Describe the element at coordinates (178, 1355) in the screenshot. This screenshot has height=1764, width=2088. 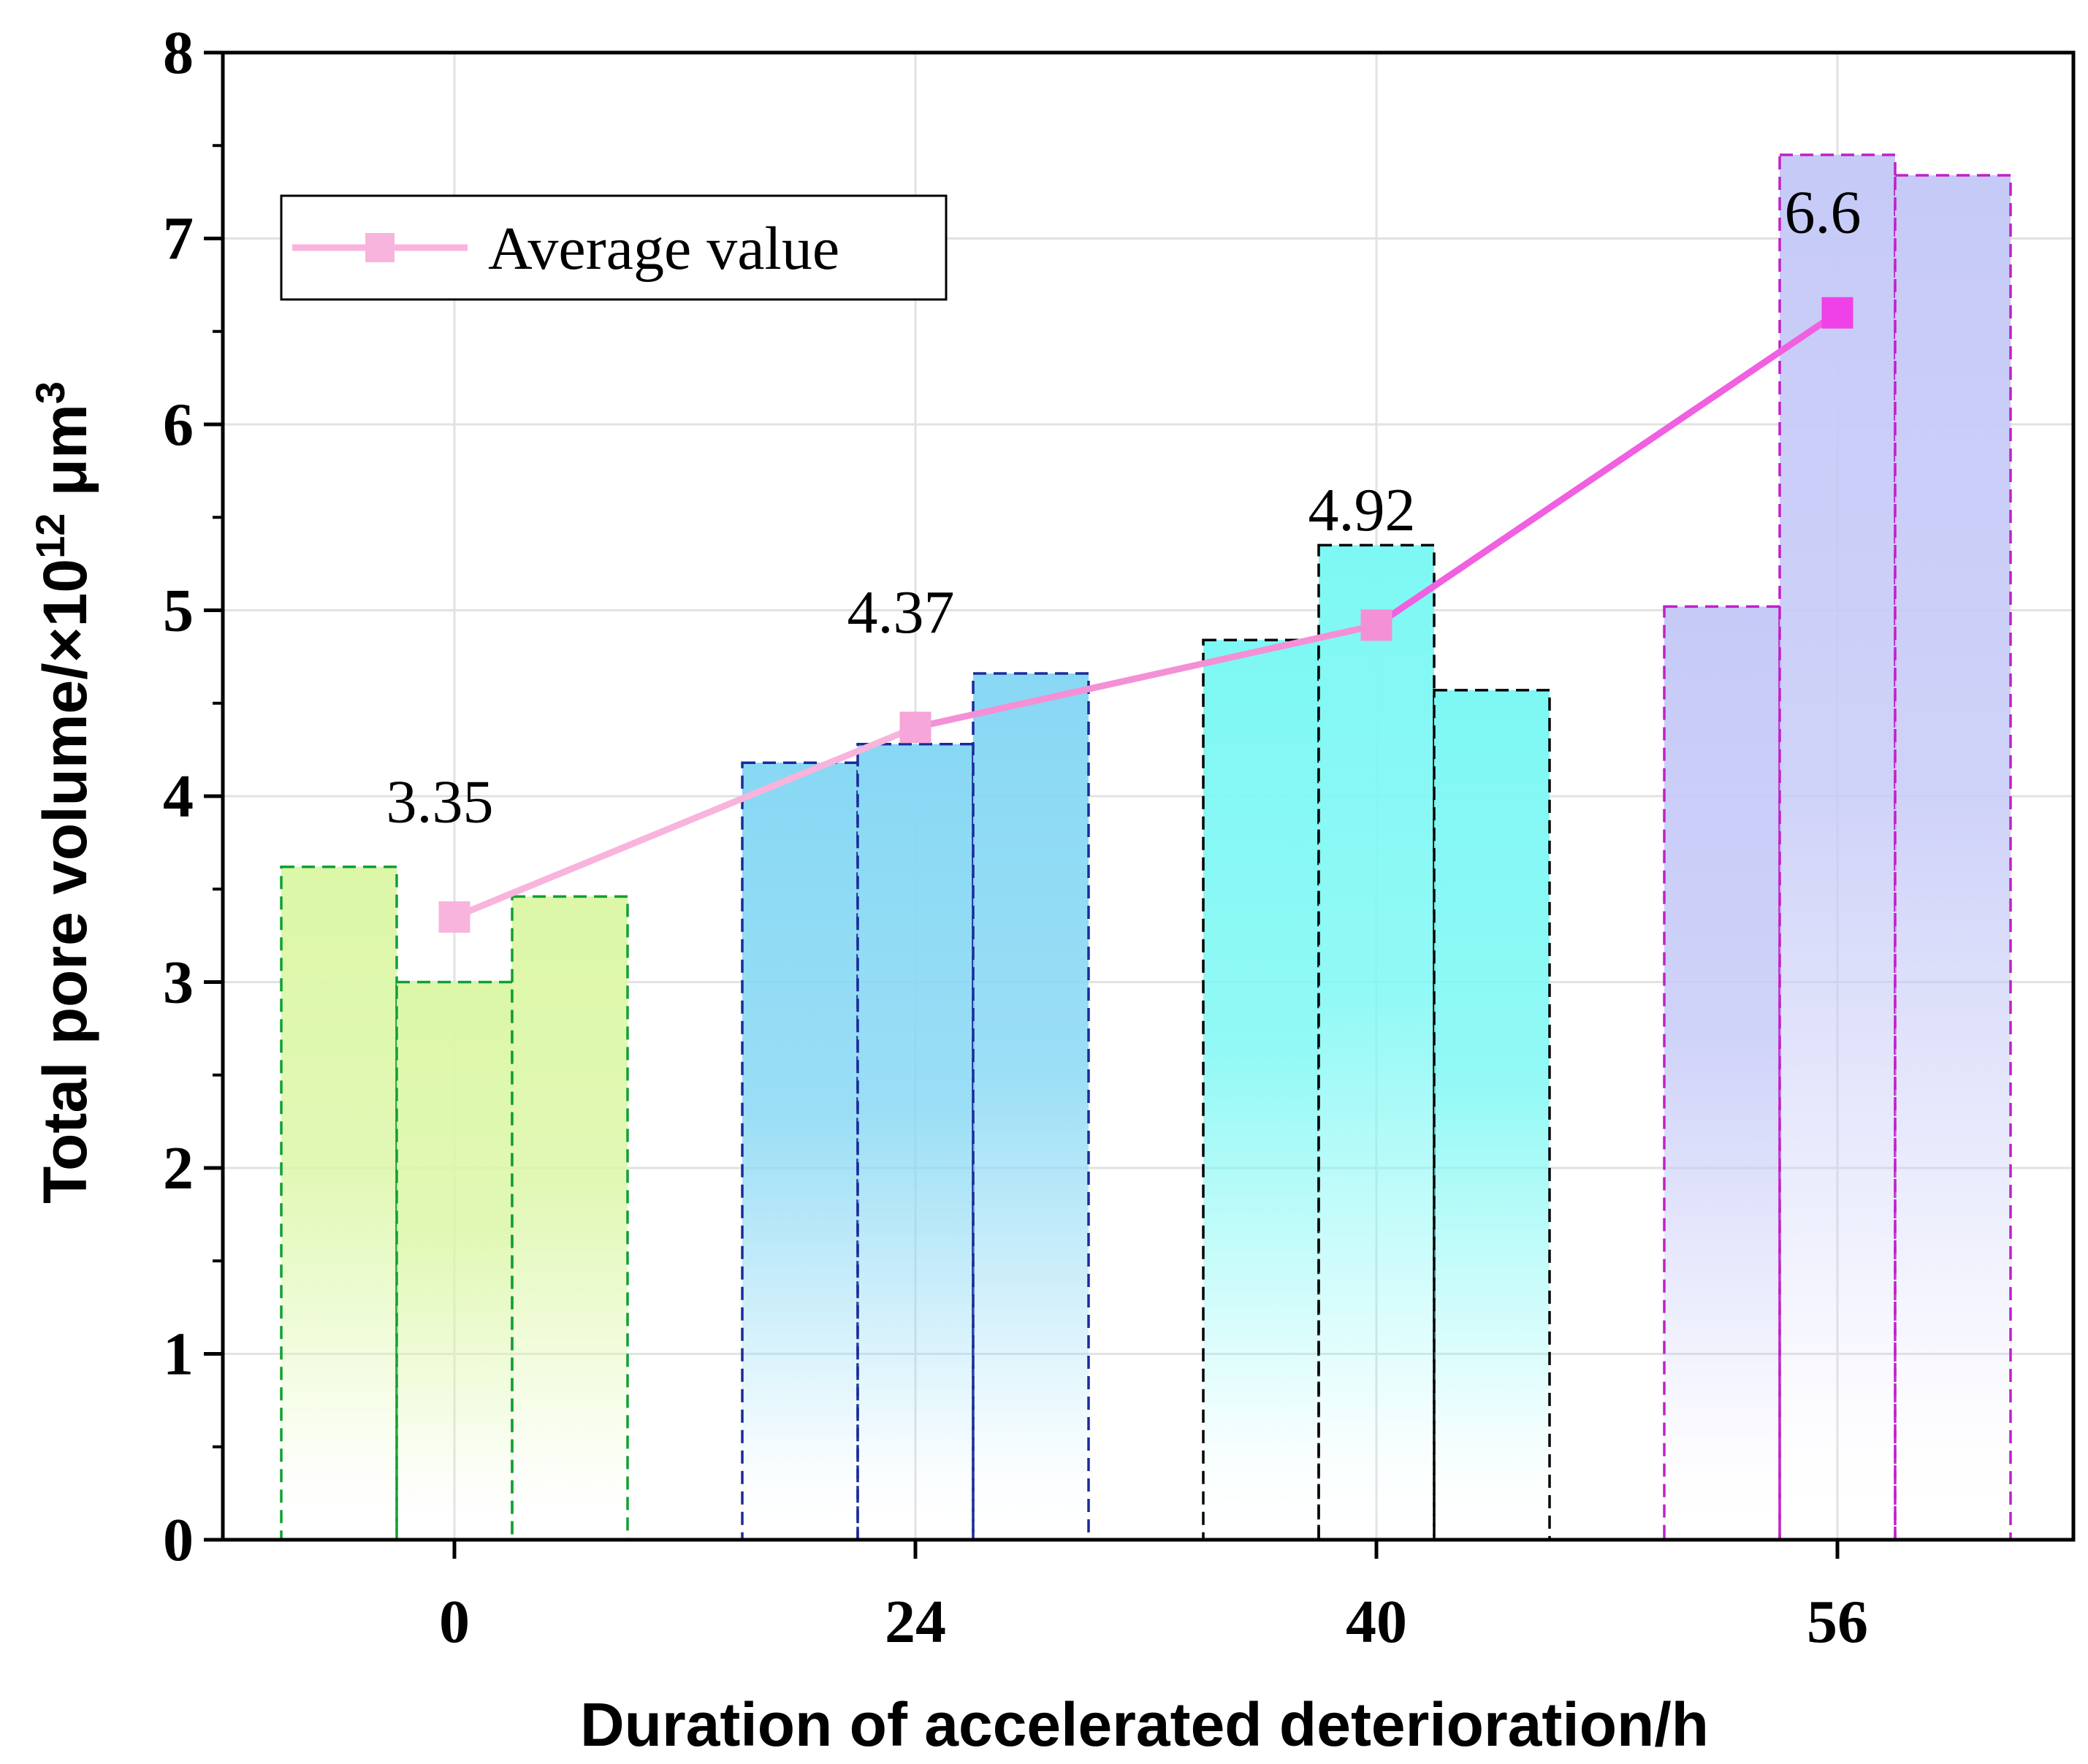
I see `y-tick-label: 1` at that location.